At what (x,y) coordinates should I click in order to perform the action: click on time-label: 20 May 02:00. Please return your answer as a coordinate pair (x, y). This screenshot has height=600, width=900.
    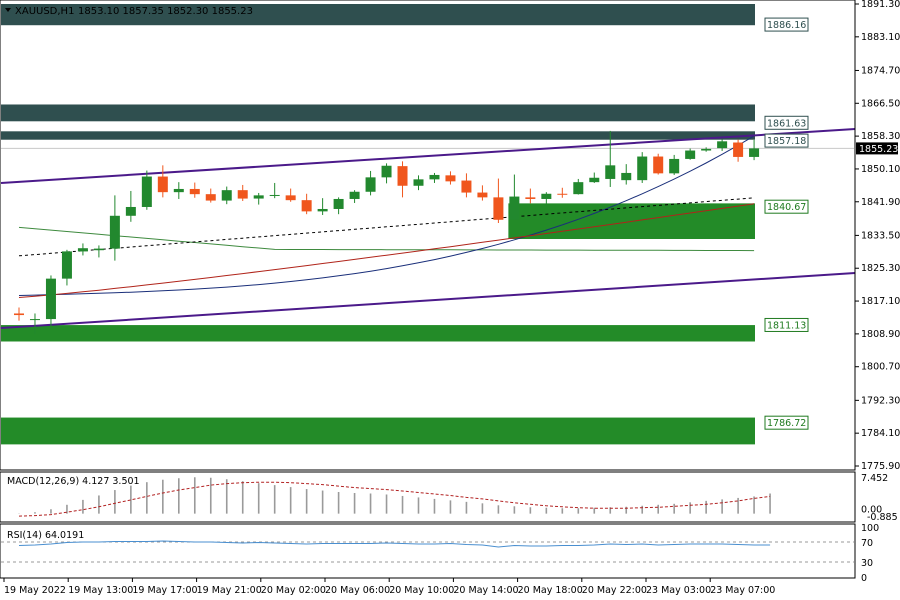
    Looking at the image, I should click on (293, 590).